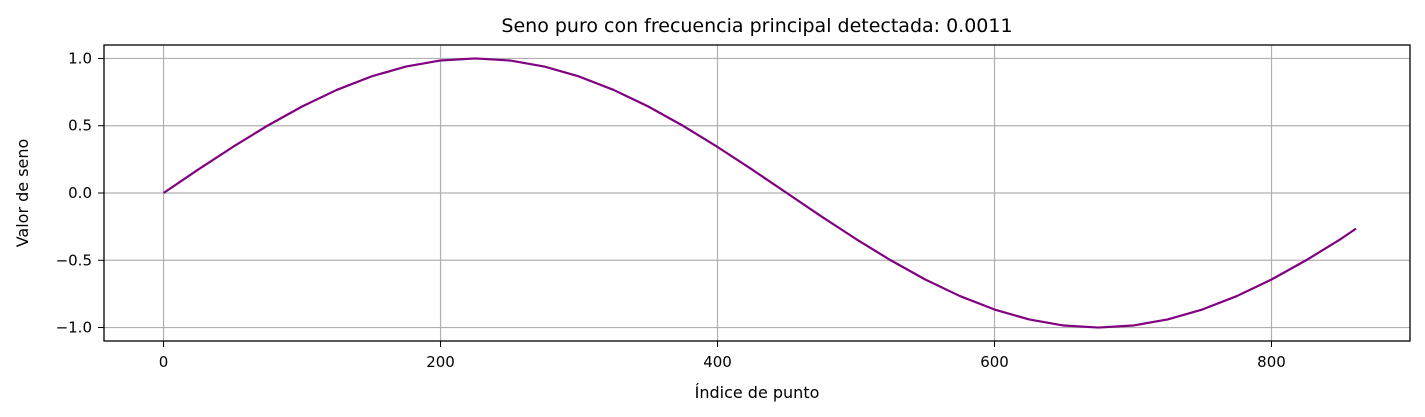 This screenshot has width=1425, height=417. What do you see at coordinates (164, 362) in the screenshot?
I see `x-tick-label: 0` at bounding box center [164, 362].